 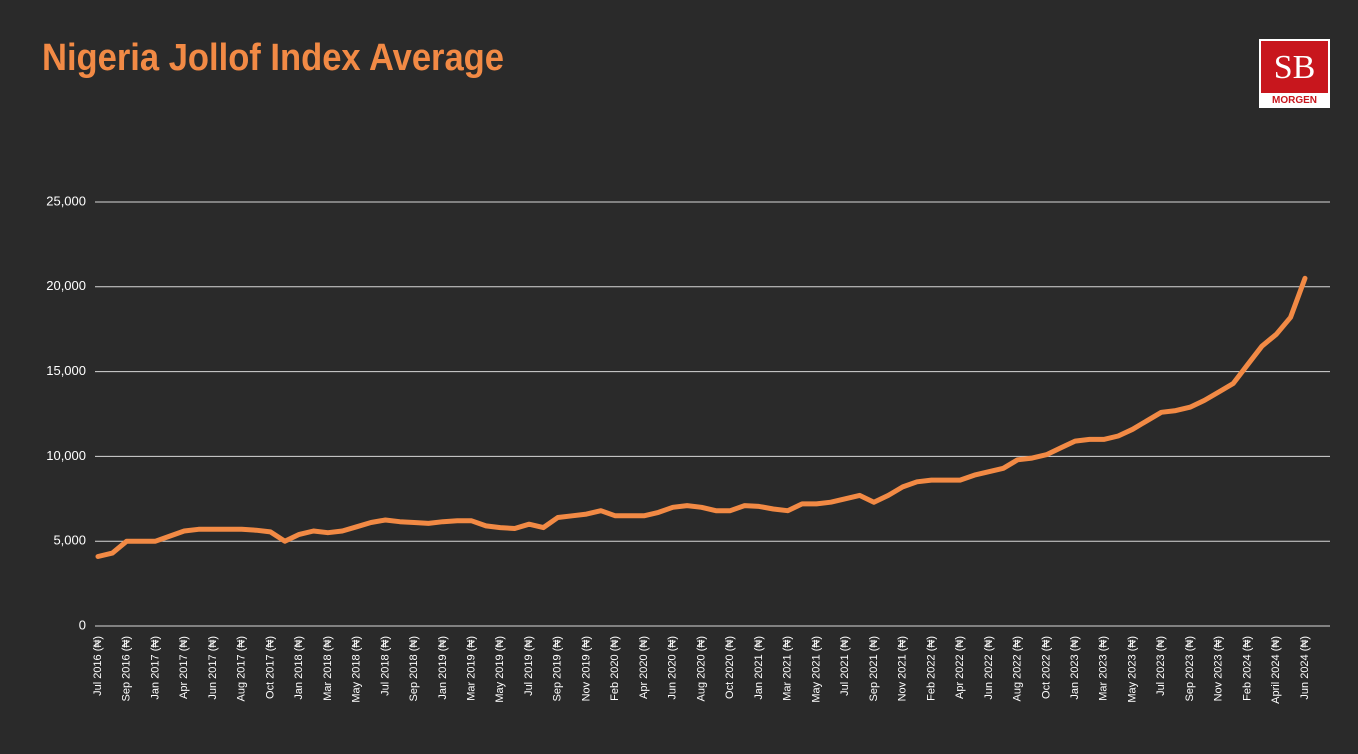 What do you see at coordinates (529, 666) in the screenshot?
I see `x-tick-label: Jul 2019 (₦)` at bounding box center [529, 666].